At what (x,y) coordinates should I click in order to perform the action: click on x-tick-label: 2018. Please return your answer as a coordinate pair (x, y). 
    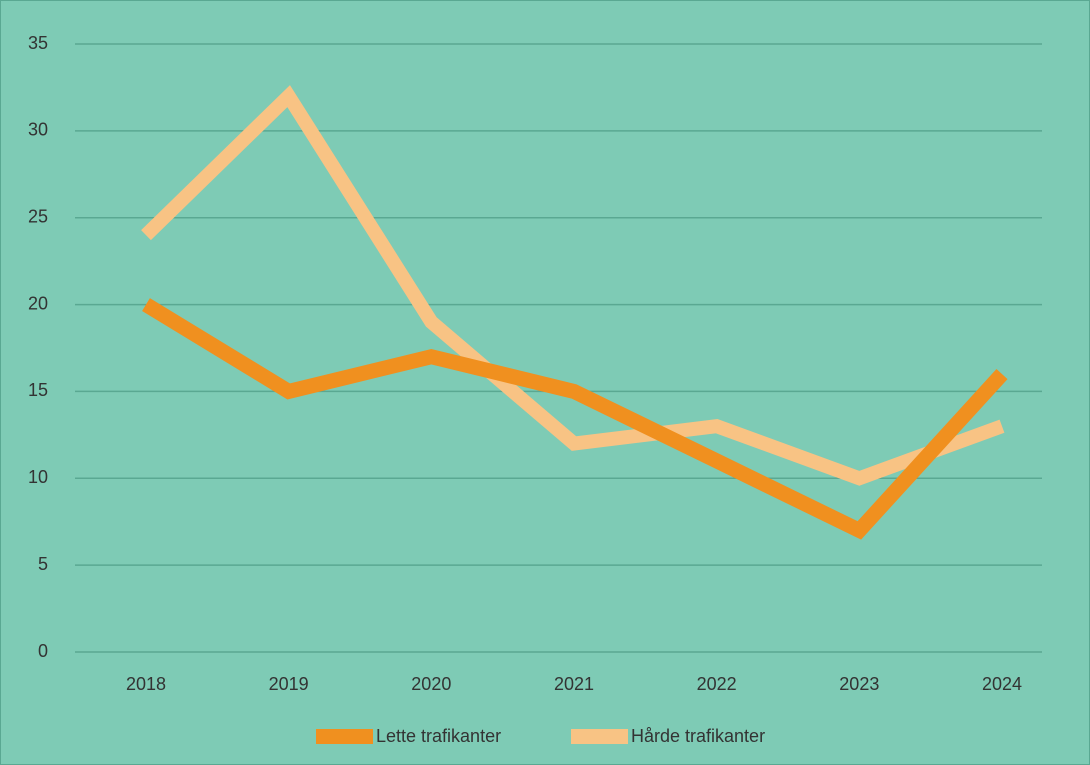
    Looking at the image, I should click on (146, 684).